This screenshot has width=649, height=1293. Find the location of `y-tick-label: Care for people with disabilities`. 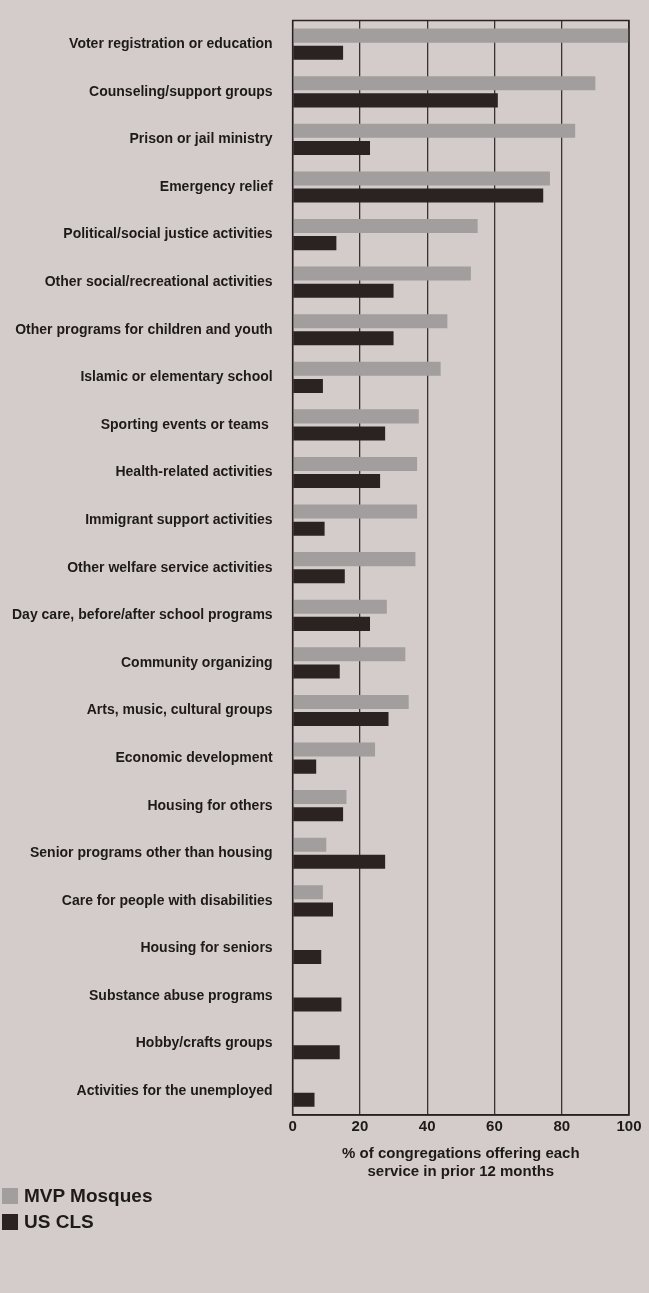

y-tick-label: Care for people with disabilities is located at coordinates (167, 899).